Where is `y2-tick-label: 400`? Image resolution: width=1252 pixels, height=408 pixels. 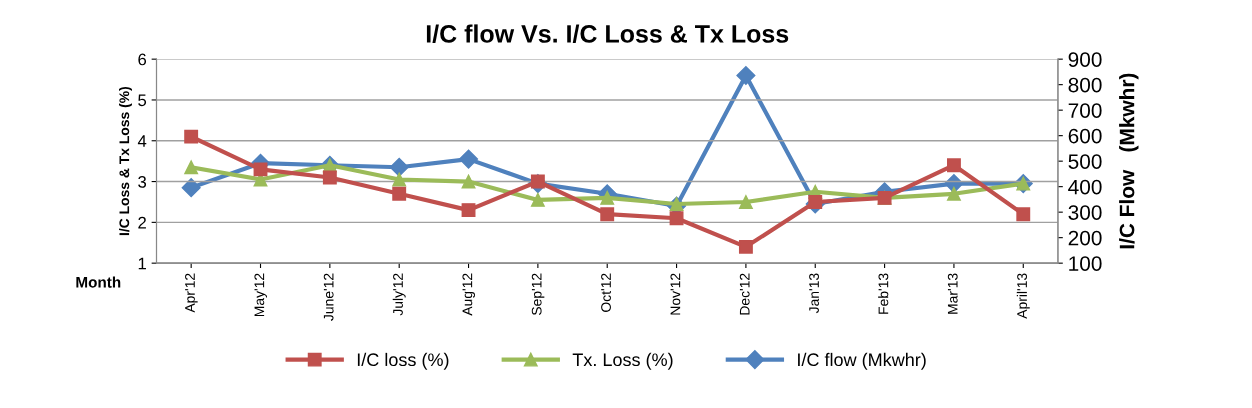
y2-tick-label: 400 is located at coordinates (1085, 187).